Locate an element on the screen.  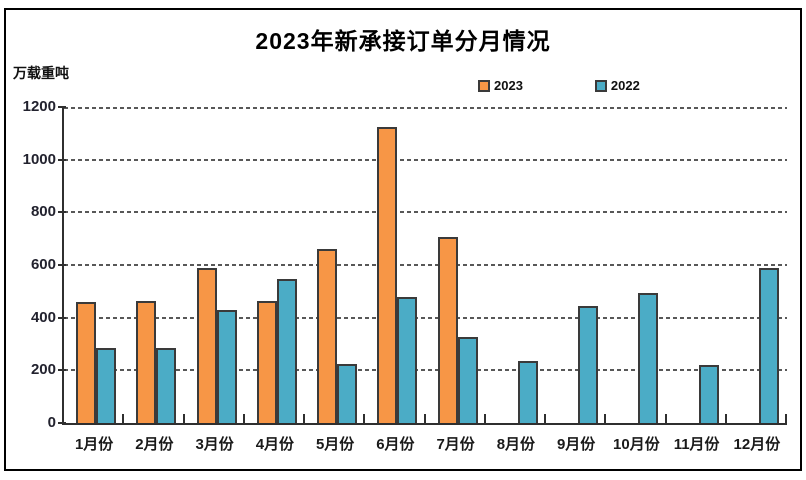
bar-2022-6月份 is located at coordinates (407, 359).